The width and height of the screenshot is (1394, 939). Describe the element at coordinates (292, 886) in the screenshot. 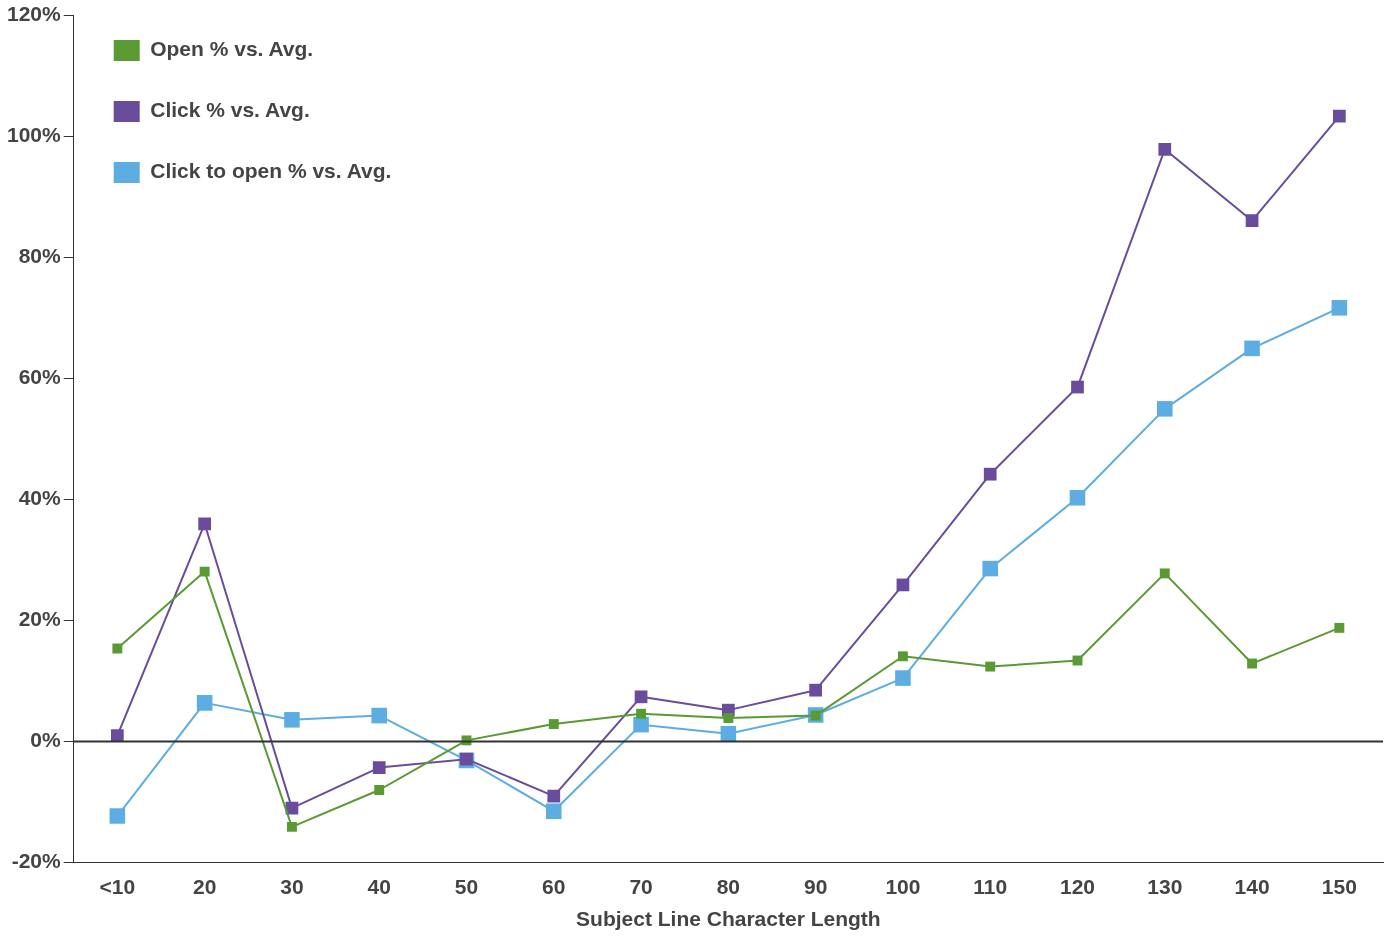

I see `x-tick-label: 30` at that location.